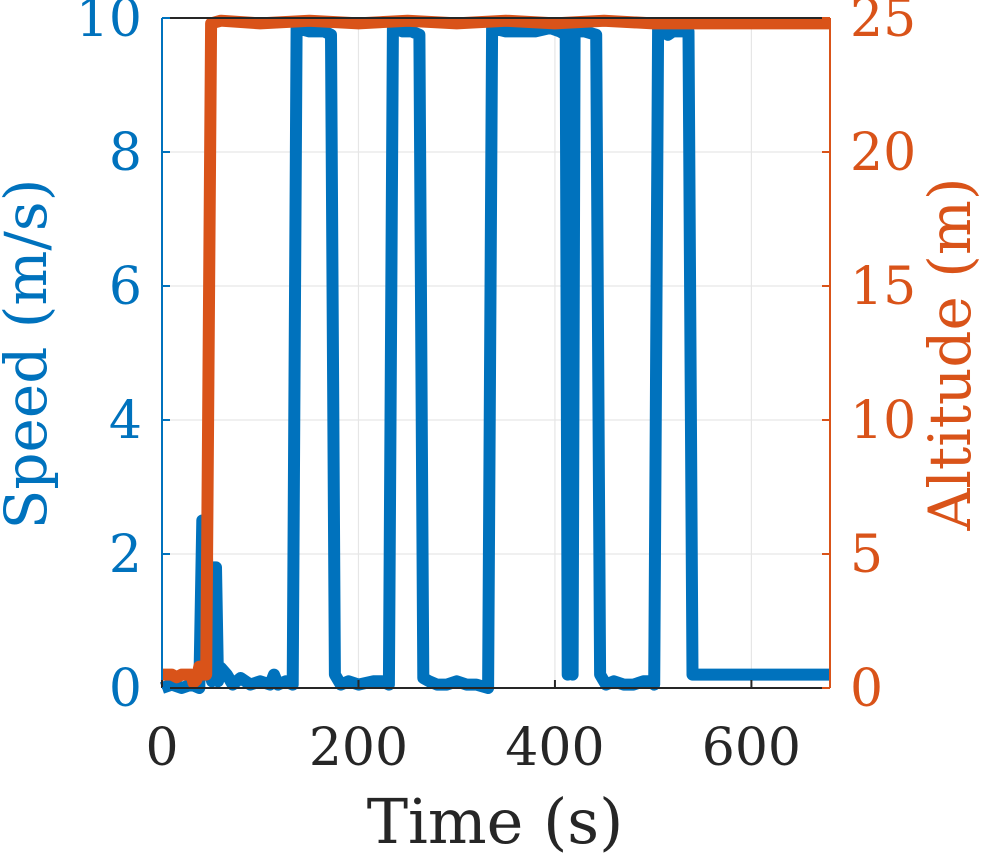 This screenshot has width=996, height=864. What do you see at coordinates (125, 555) in the screenshot?
I see `left-y-tick-label: 2` at bounding box center [125, 555].